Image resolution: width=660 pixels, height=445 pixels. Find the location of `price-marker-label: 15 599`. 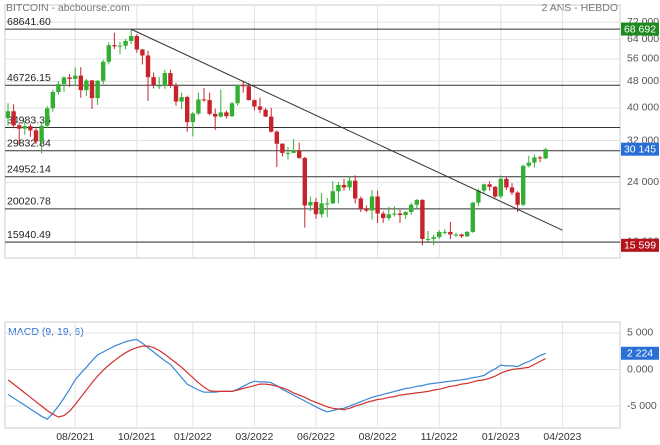

price-marker-label: 15 599 is located at coordinates (640, 246).